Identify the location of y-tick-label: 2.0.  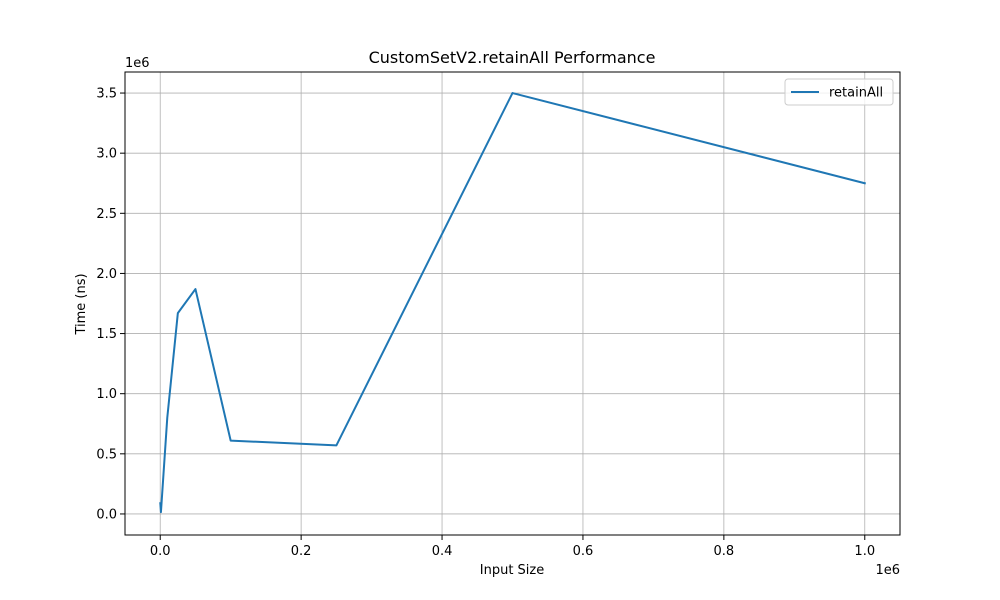
(106, 274).